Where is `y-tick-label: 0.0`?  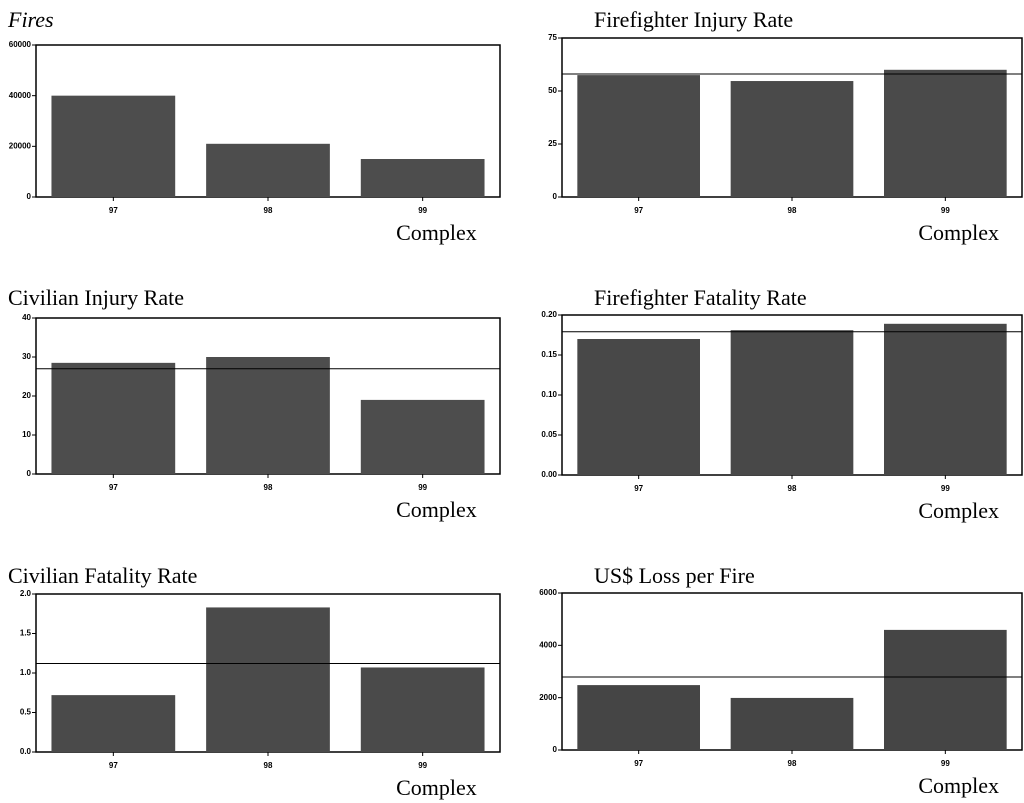
y-tick-label: 0.0 is located at coordinates (26, 751).